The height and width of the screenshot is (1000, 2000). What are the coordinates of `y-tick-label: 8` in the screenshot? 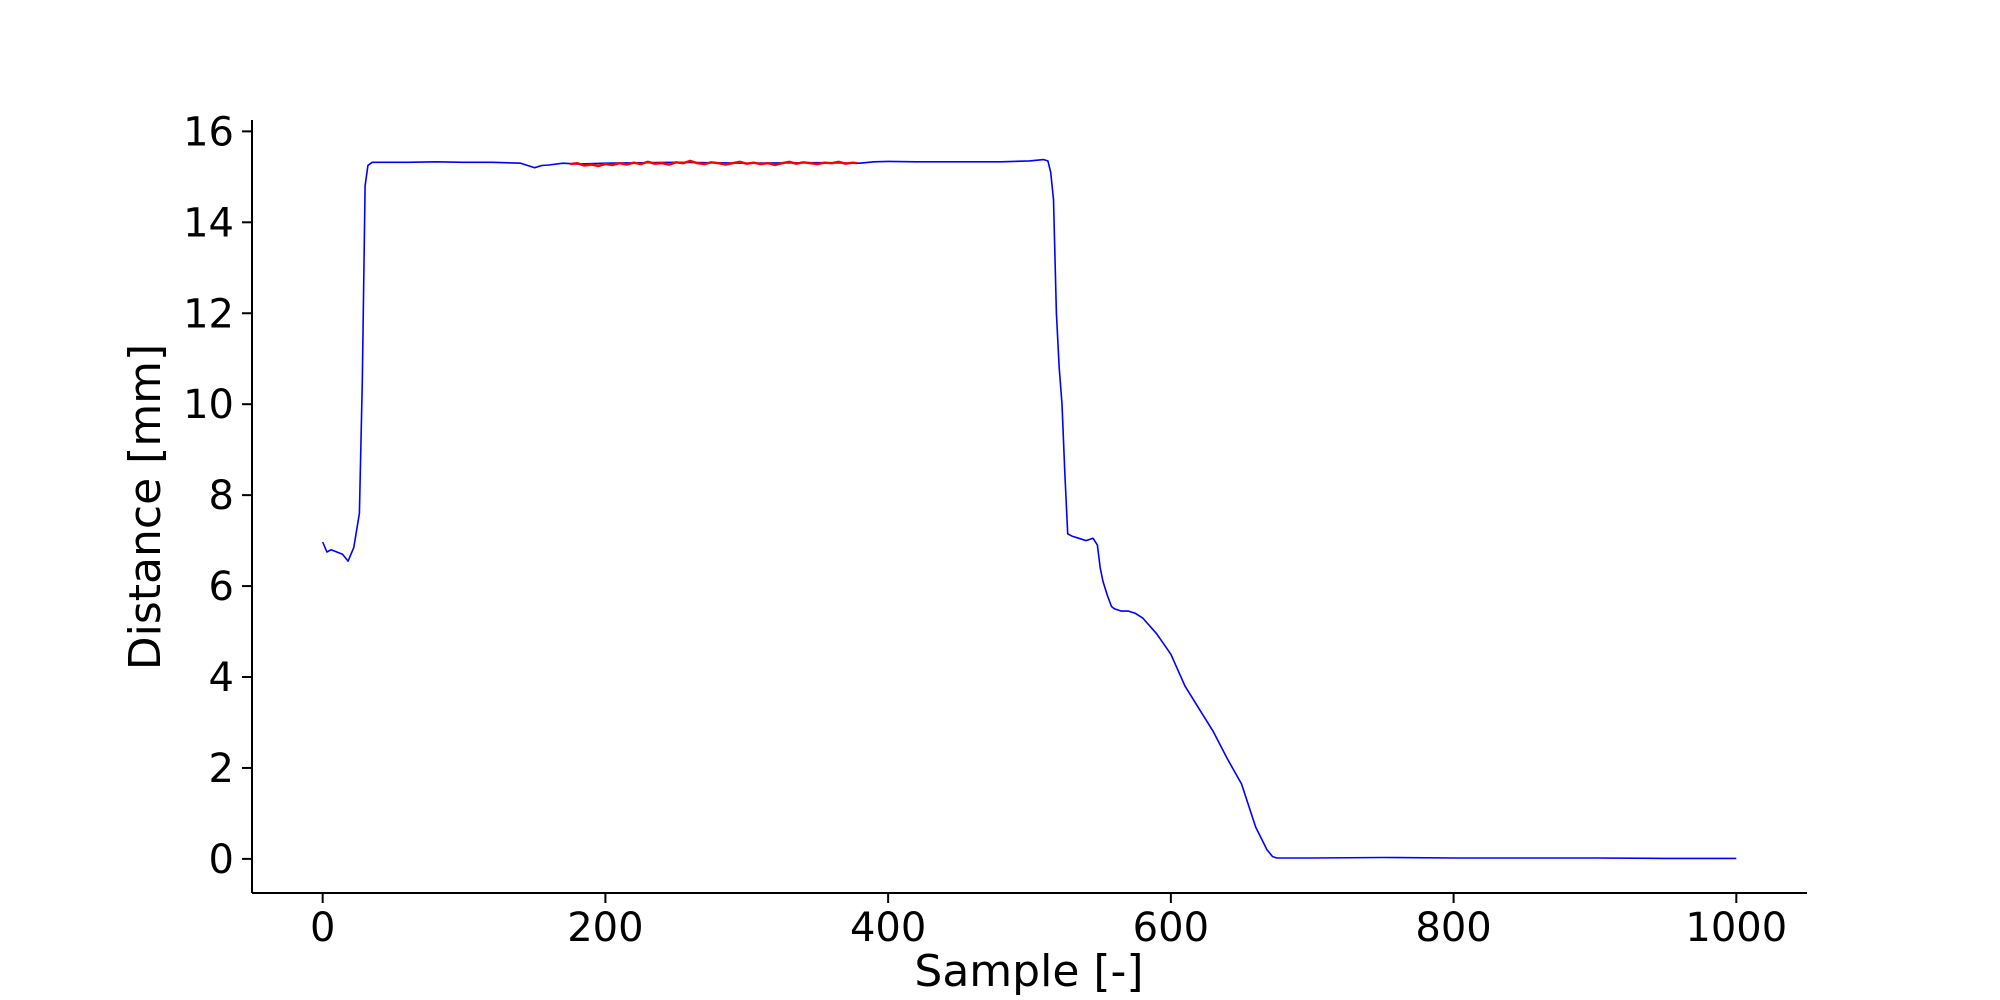 It's located at (221, 496).